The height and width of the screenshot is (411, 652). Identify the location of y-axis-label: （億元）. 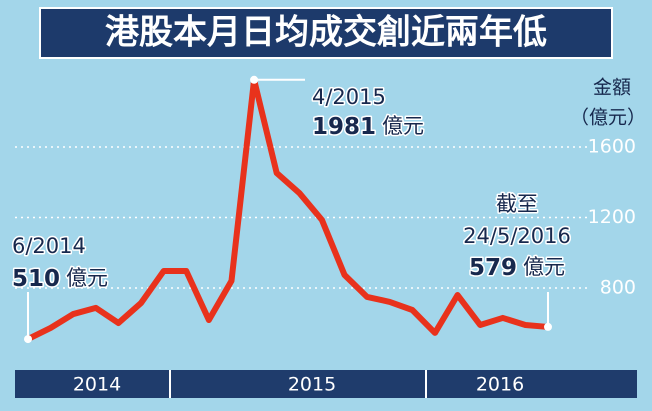
(608, 118).